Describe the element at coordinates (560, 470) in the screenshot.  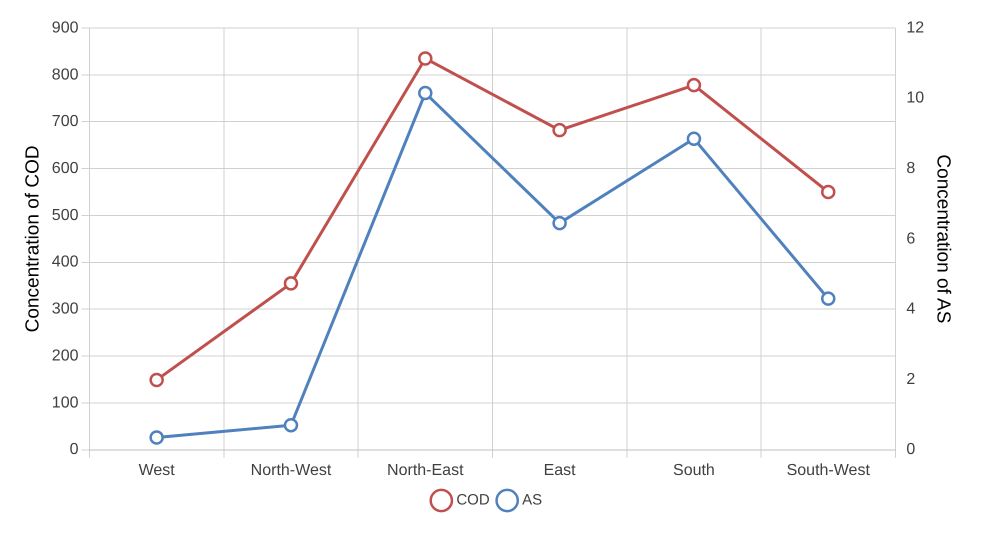
I see `x-tick-label: East` at that location.